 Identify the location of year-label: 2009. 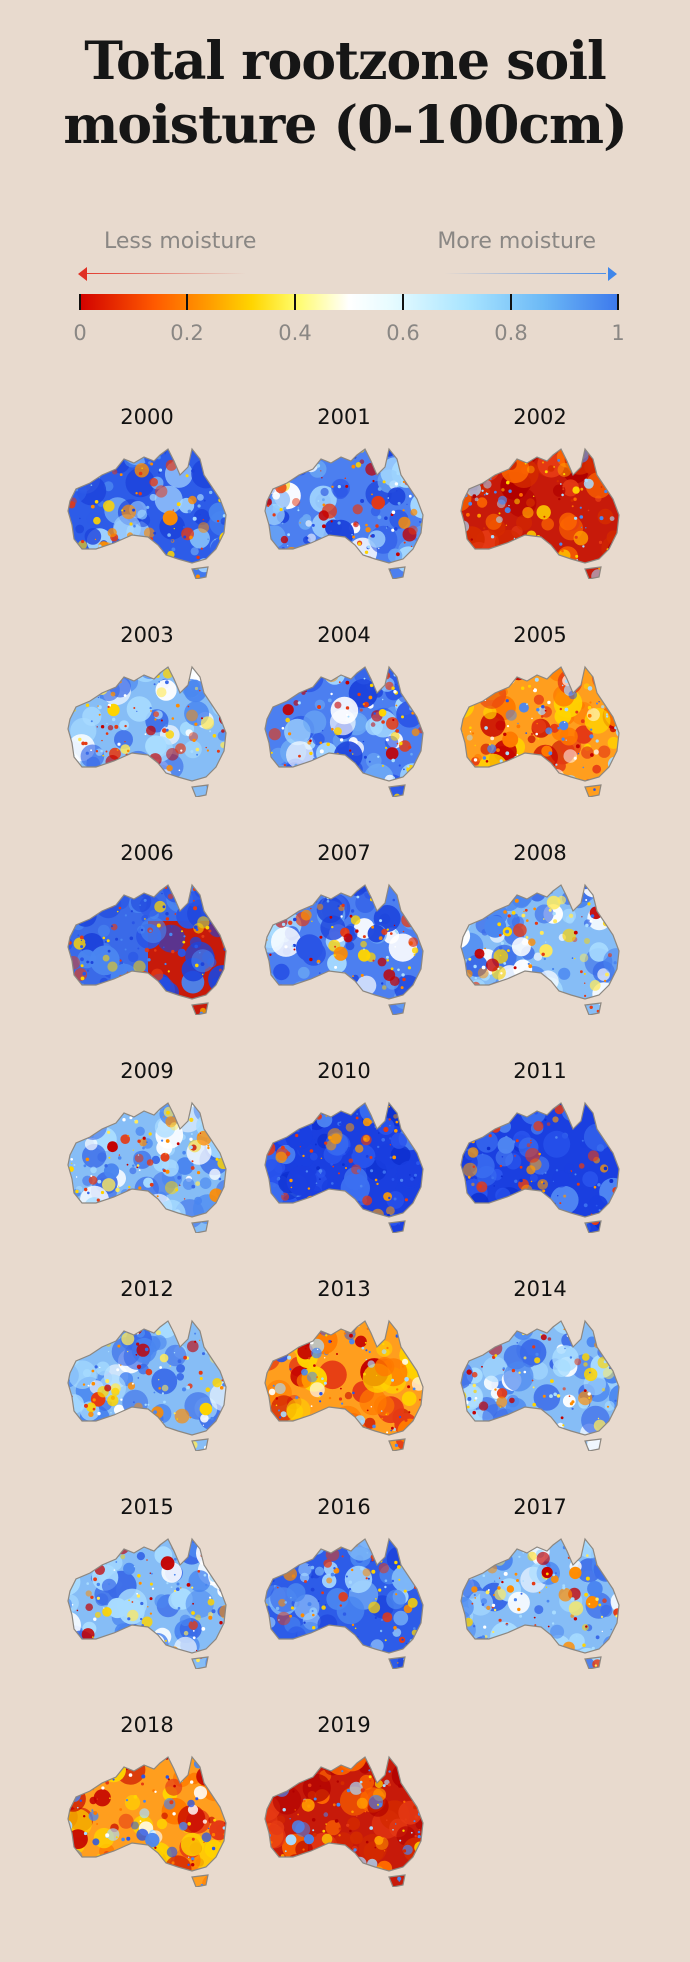
(147, 1071).